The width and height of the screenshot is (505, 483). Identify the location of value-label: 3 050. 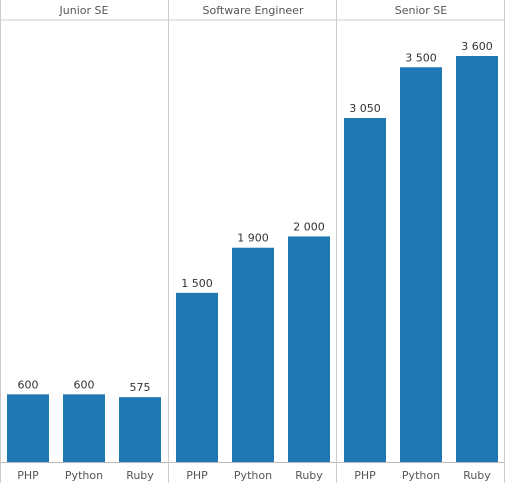
(365, 108).